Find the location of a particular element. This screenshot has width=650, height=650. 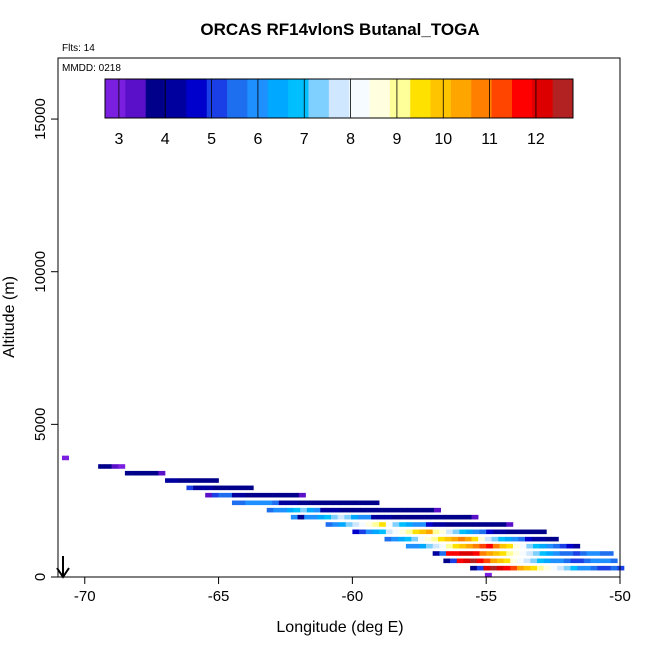

flights-note: Flts: 14 is located at coordinates (78, 48).